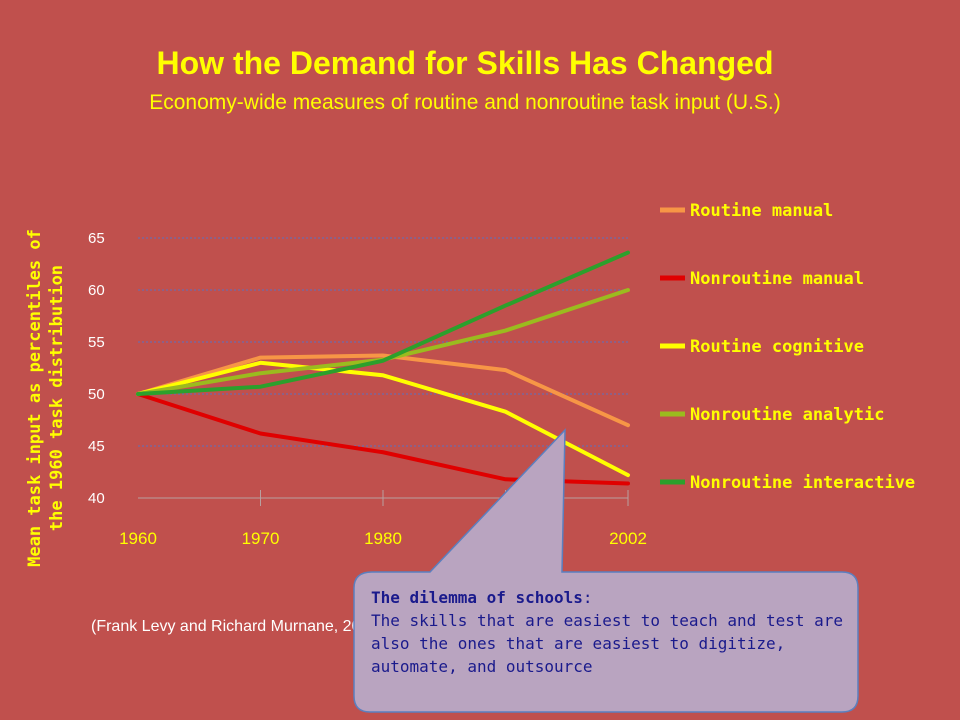 The image size is (960, 720). What do you see at coordinates (587, 597) in the screenshot?
I see `callout-heading-colon: :` at bounding box center [587, 597].